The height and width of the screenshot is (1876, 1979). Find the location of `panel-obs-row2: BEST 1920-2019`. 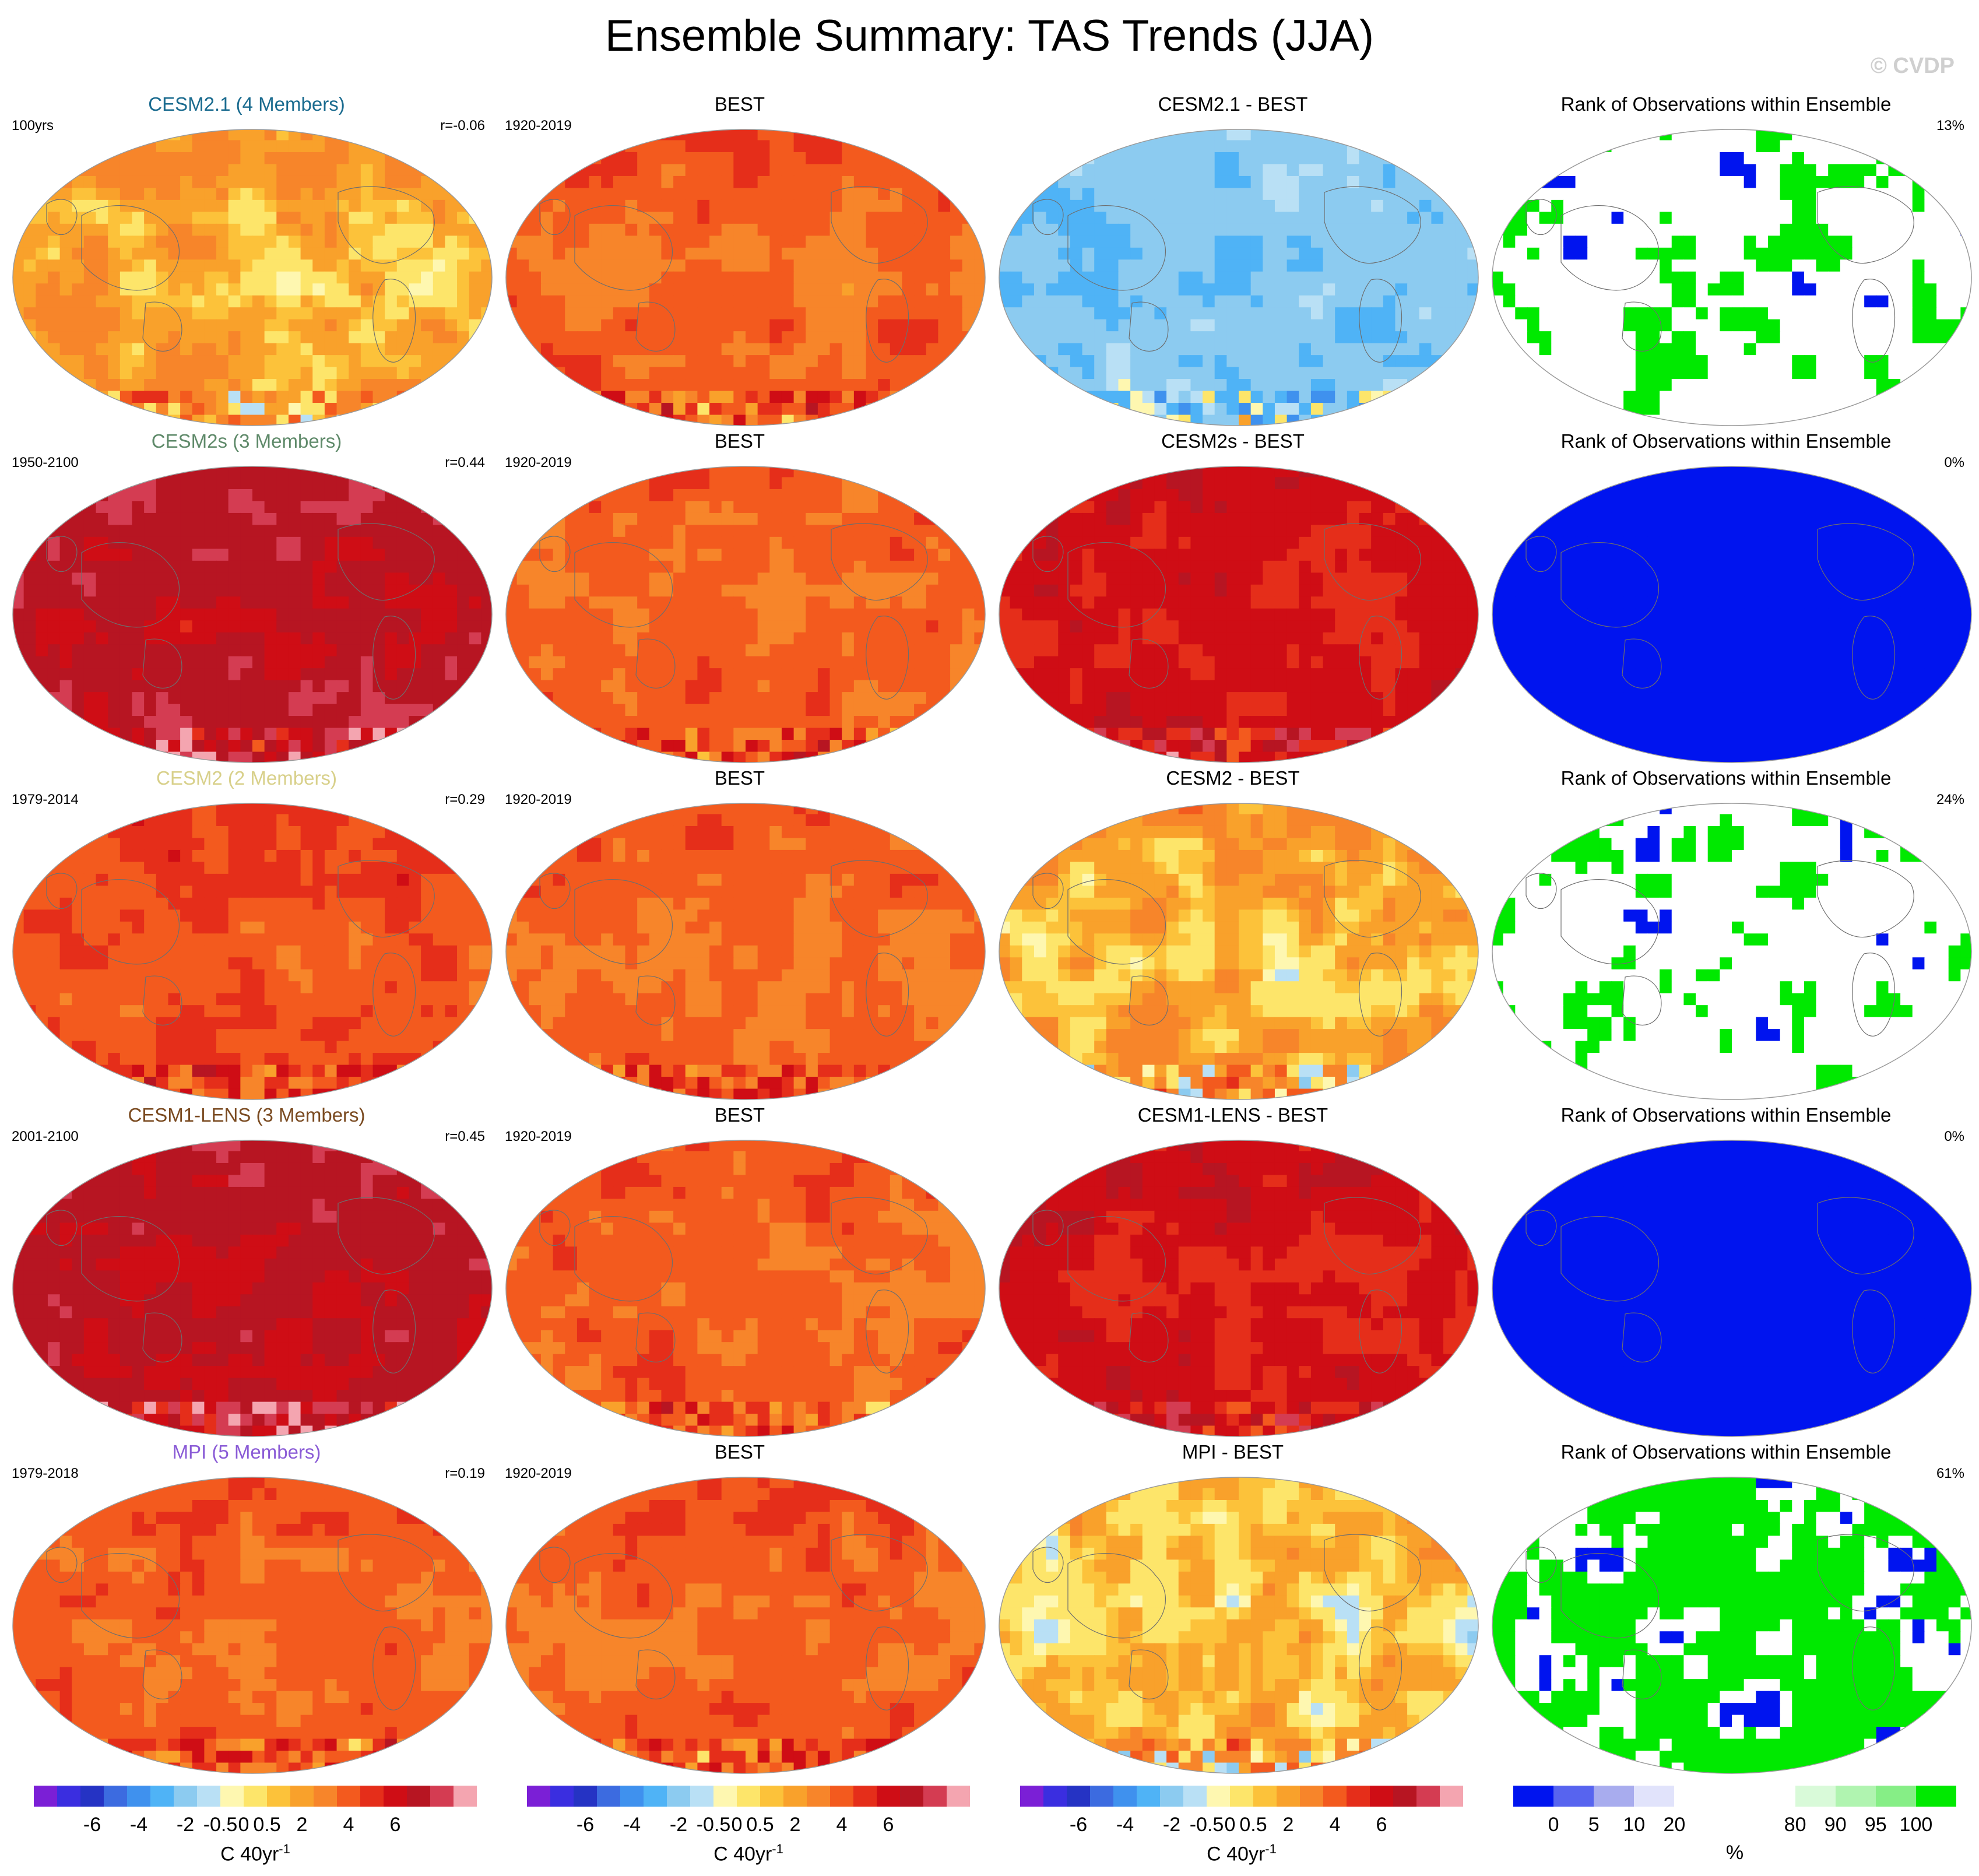

panel-obs-row2: BEST 1920-2019 is located at coordinates (739, 598).